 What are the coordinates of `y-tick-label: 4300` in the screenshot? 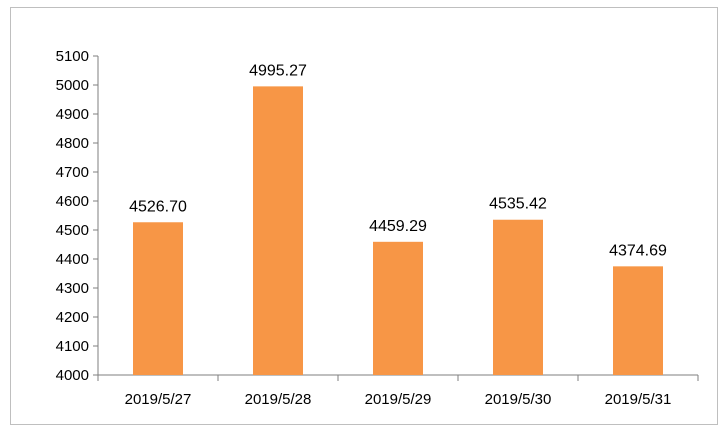 It's located at (72, 288).